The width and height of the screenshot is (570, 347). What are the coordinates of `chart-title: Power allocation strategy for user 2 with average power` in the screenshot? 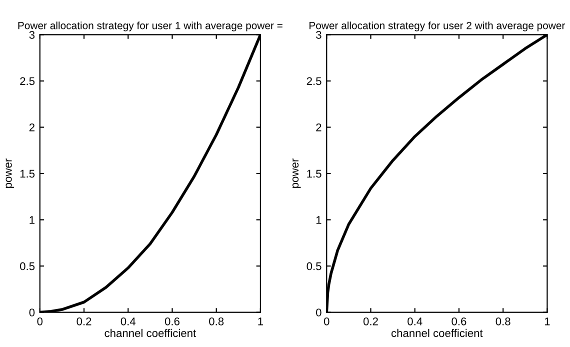 It's located at (437, 27).